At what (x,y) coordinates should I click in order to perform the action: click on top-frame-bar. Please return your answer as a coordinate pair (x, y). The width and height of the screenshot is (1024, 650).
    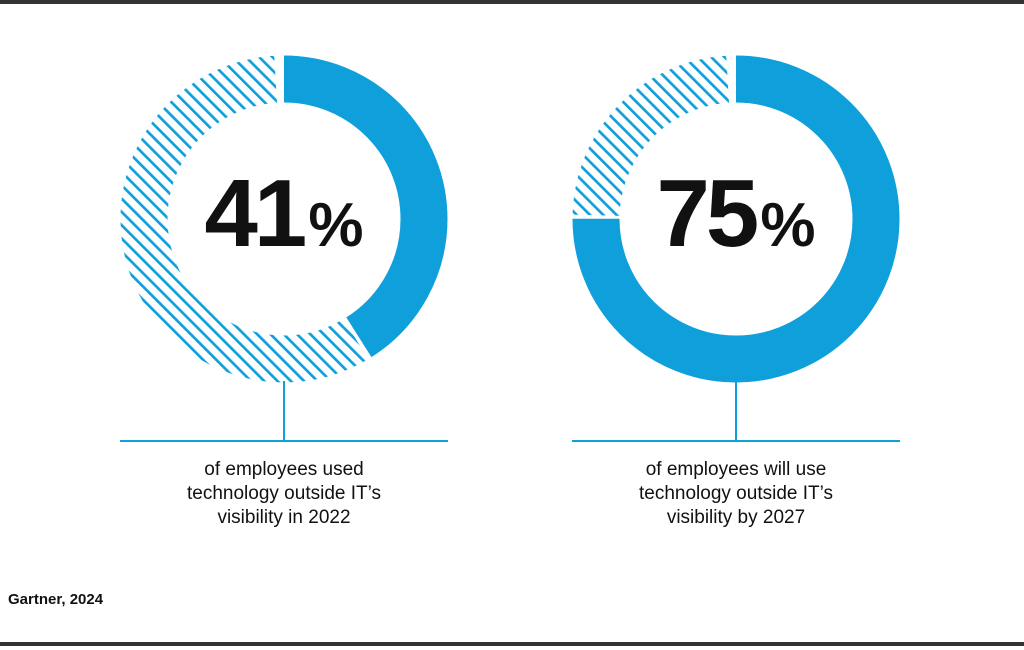
    Looking at the image, I should click on (512, 2).